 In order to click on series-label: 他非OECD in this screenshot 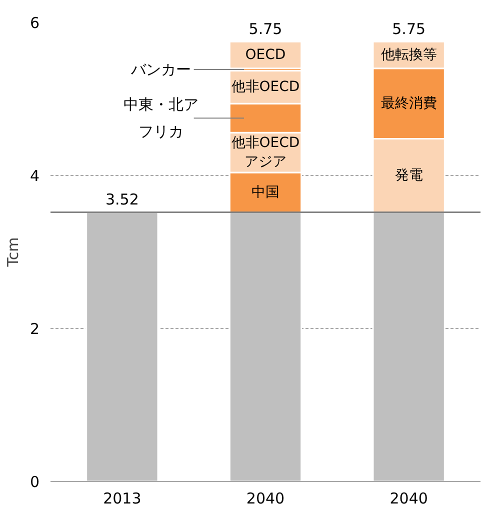, I will do `click(265, 87)`.